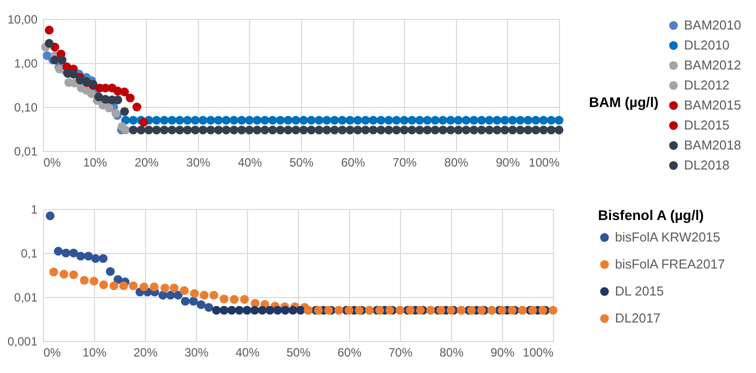 Image resolution: width=756 pixels, height=373 pixels. I want to click on legend-title: BAM (µg/l), so click(623, 102).